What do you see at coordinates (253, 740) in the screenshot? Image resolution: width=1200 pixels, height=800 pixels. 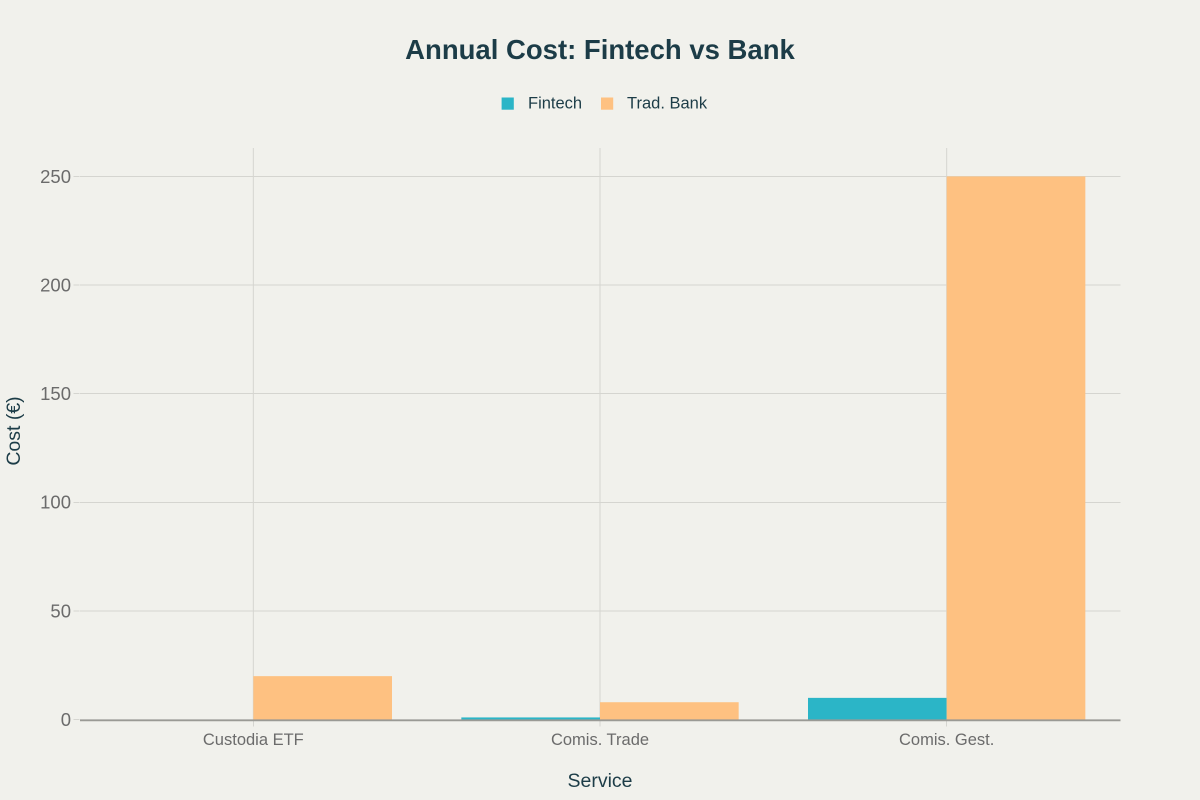 I see `svg-text: Custodia ETF` at bounding box center [253, 740].